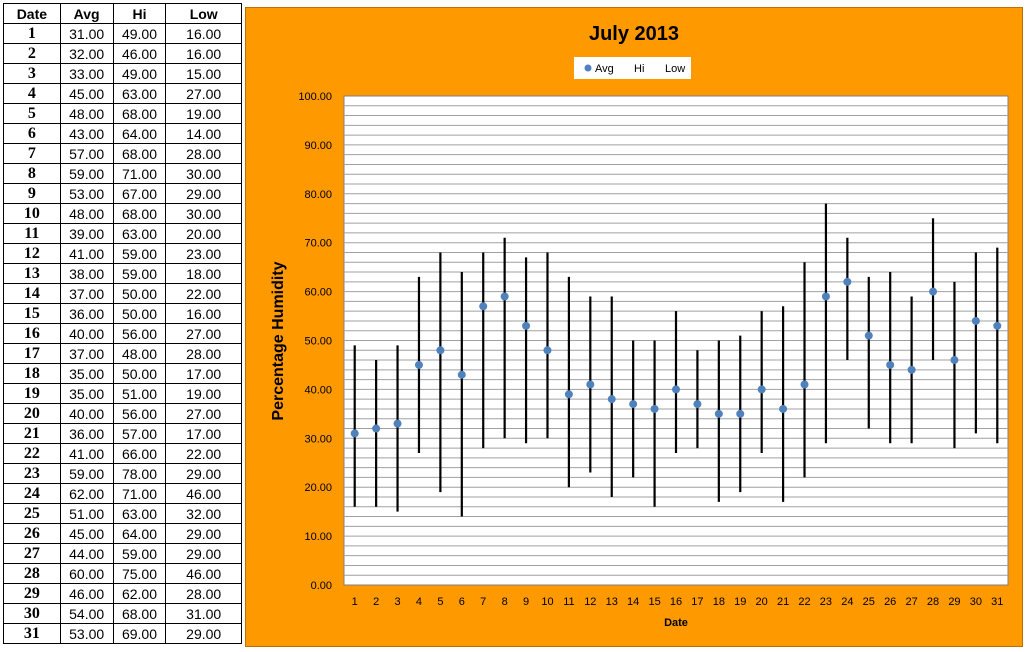 Image resolution: width=1026 pixels, height=652 pixels. Describe the element at coordinates (740, 602) in the screenshot. I see `x-tick-label: 19` at that location.